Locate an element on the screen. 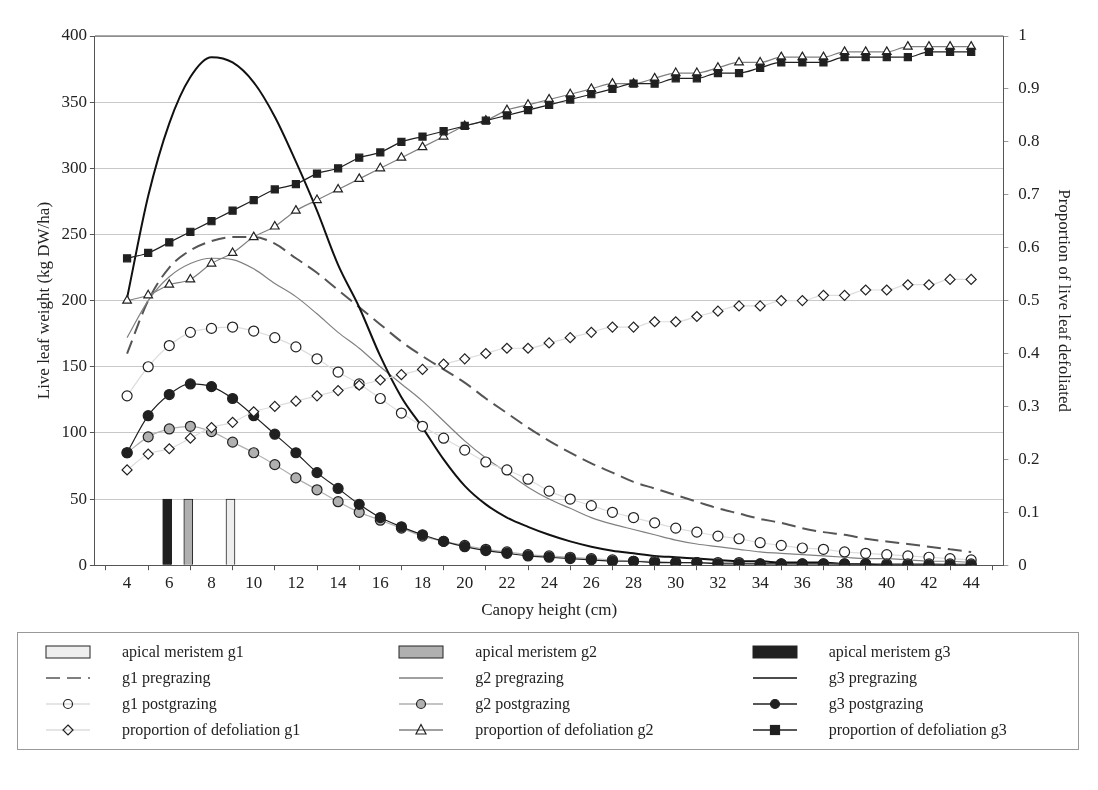 Image resolution: width=1098 pixels, height=790 pixels. x-tick-label: 16 is located at coordinates (380, 582).